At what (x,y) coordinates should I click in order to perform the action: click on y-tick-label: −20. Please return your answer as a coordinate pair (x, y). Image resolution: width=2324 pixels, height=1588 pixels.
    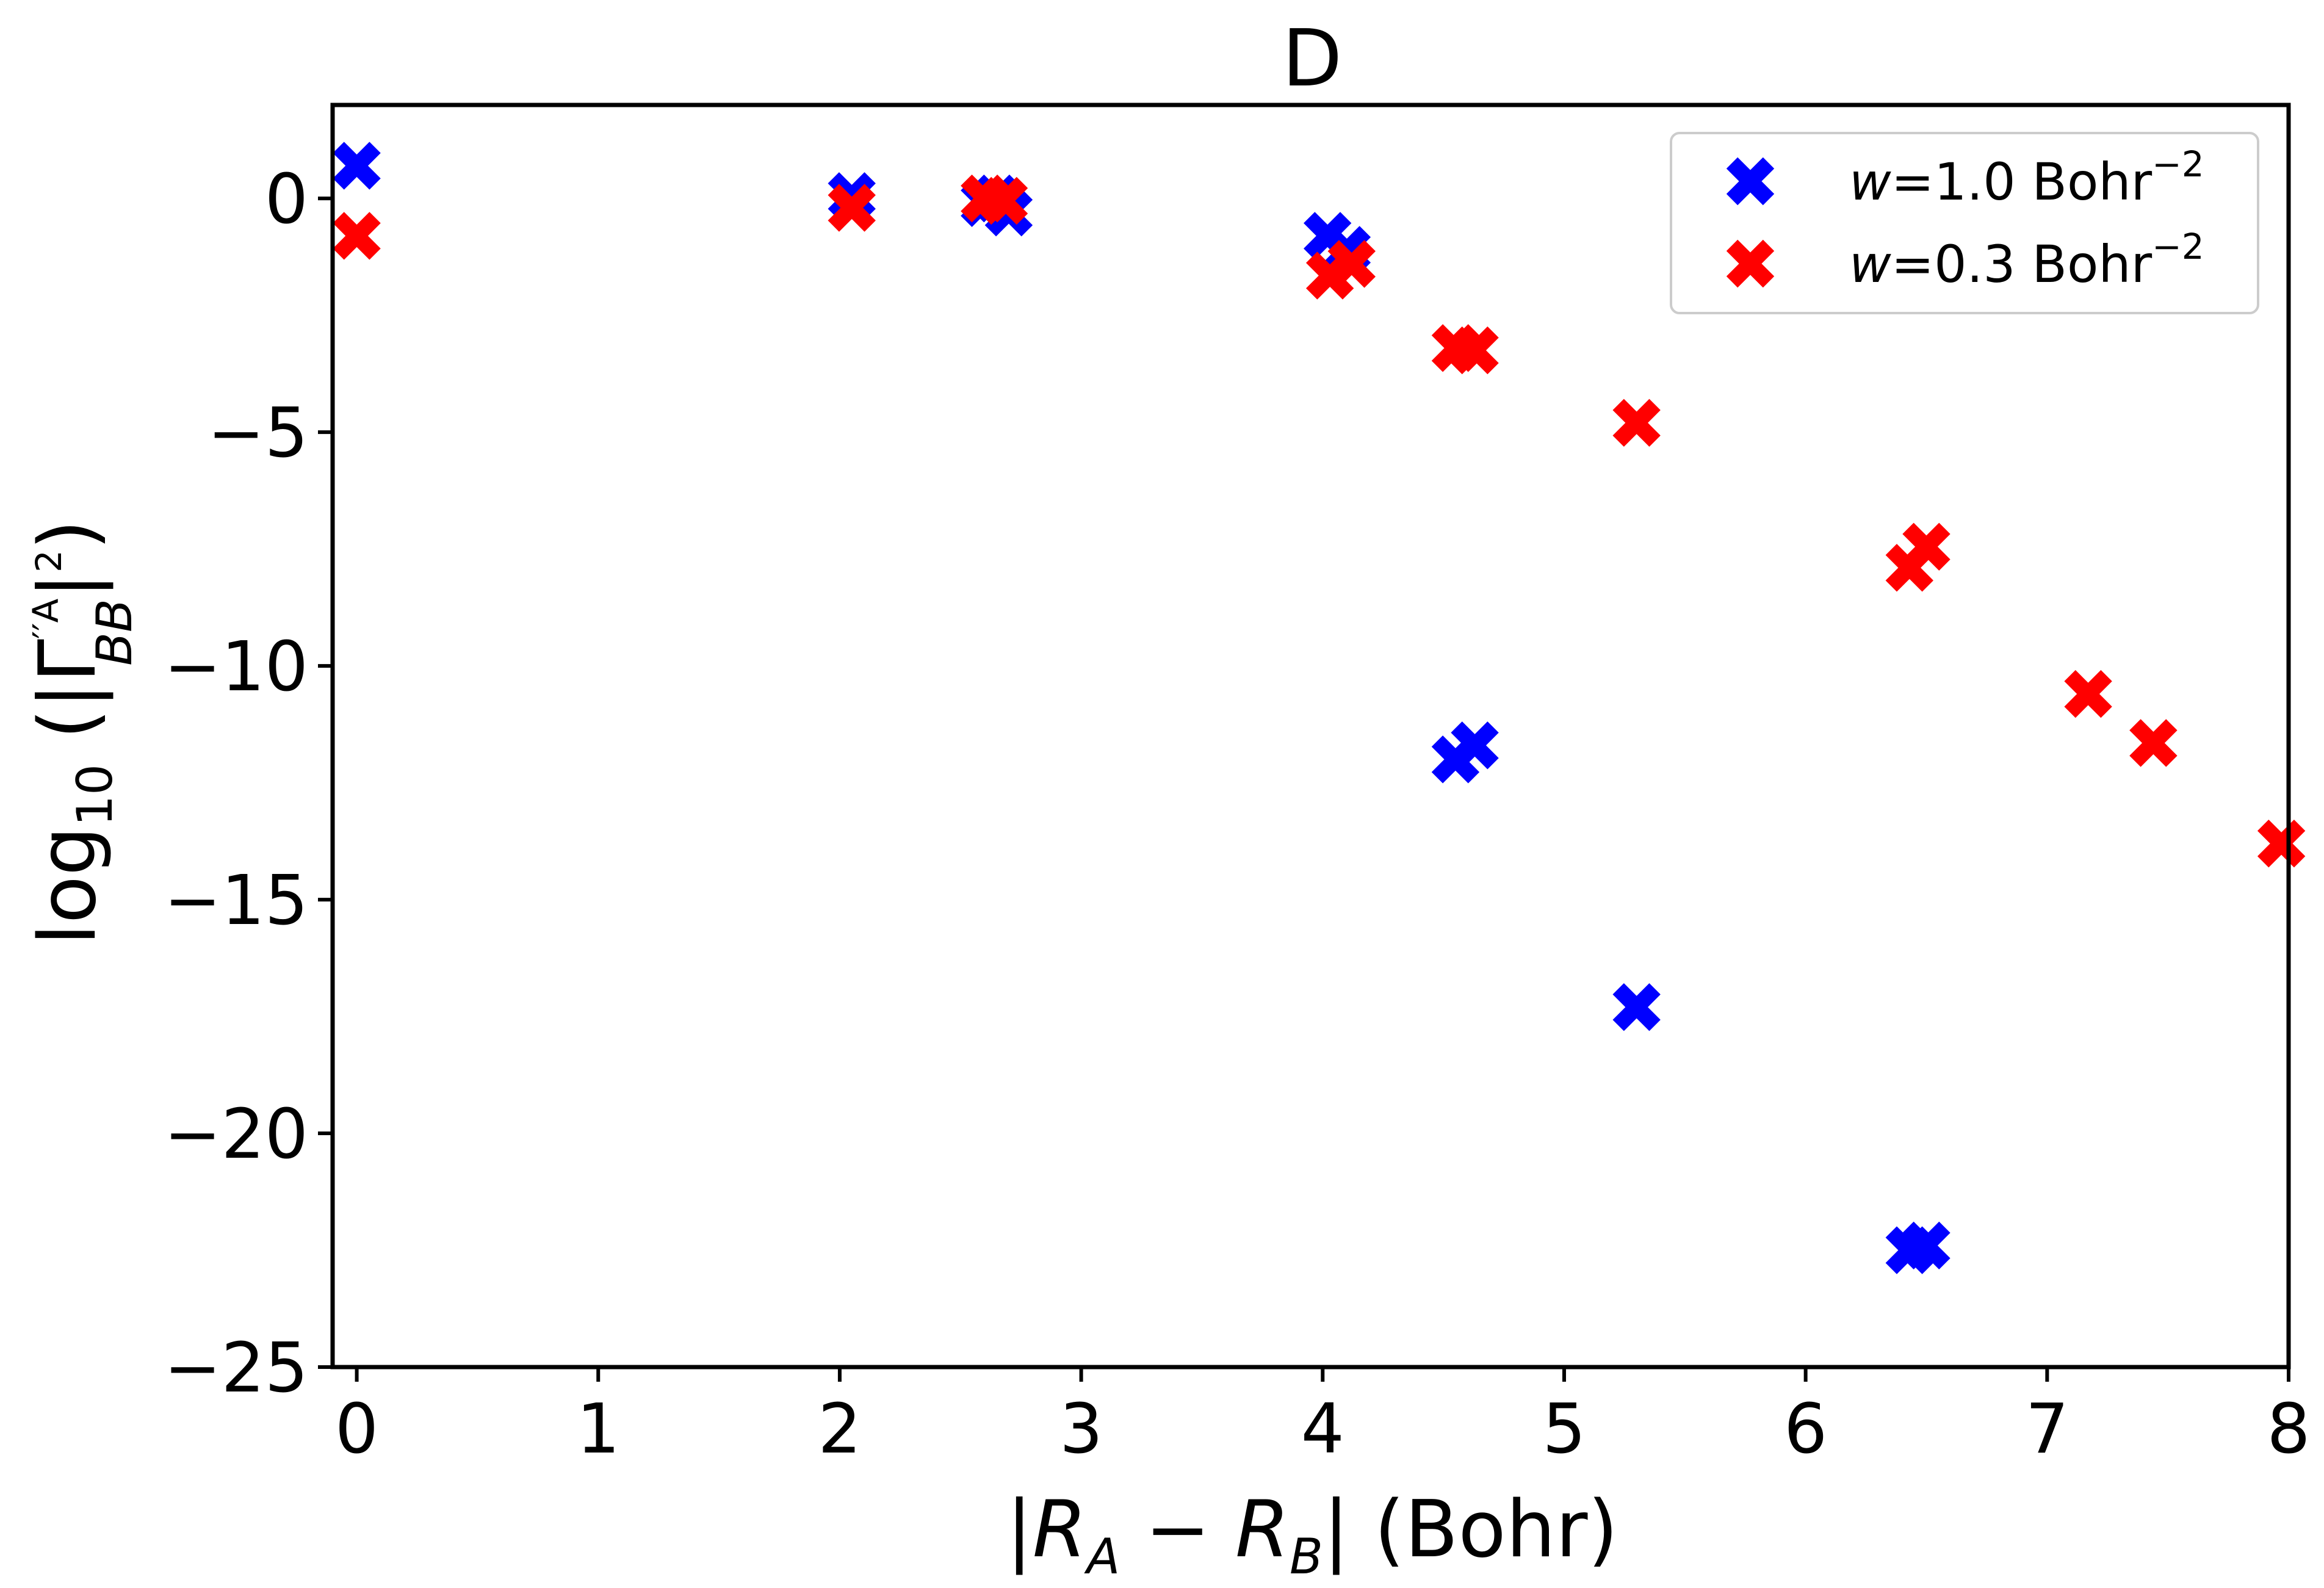
    Looking at the image, I should click on (236, 1134).